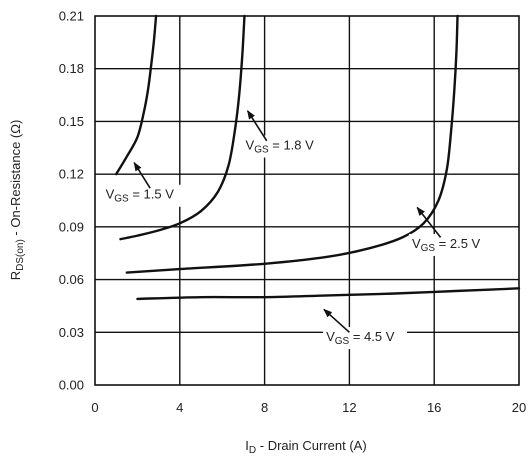 This screenshot has width=530, height=462. What do you see at coordinates (308, 407) in the screenshot?
I see `x-tick-labels: 0 4 8 12 16 20` at bounding box center [308, 407].